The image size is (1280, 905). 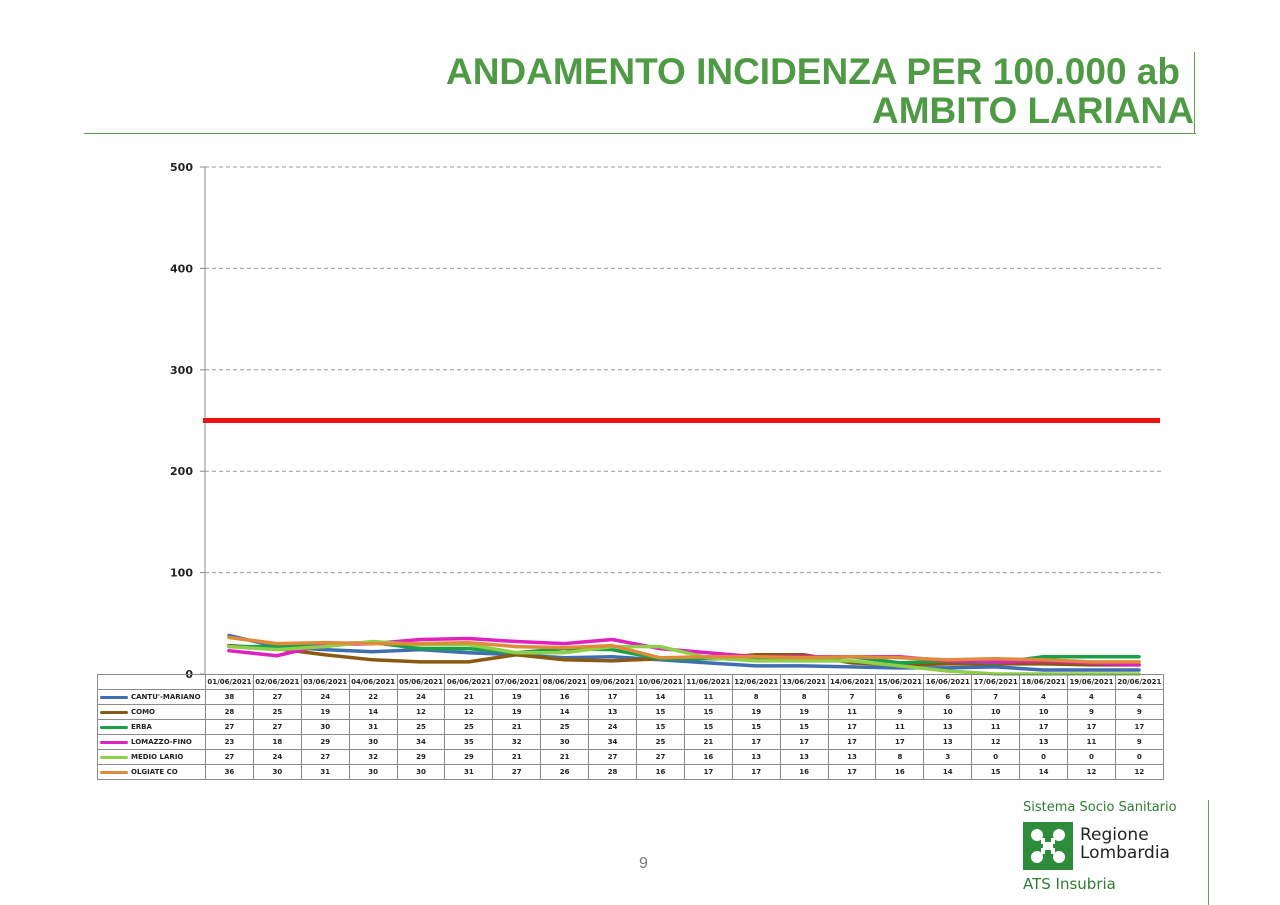 I want to click on table-cell: 36, so click(x=229, y=772).